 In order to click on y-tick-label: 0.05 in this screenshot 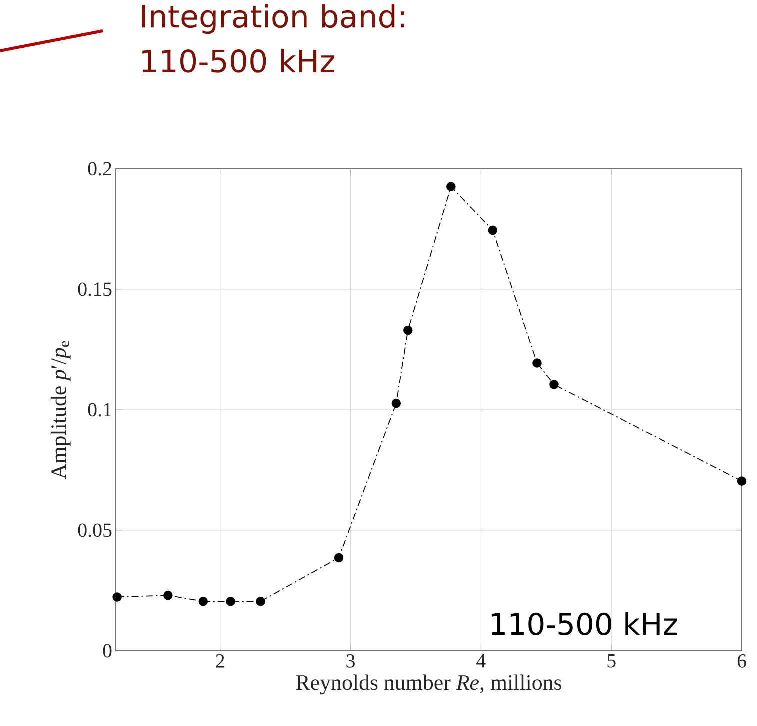, I will do `click(95, 531)`.